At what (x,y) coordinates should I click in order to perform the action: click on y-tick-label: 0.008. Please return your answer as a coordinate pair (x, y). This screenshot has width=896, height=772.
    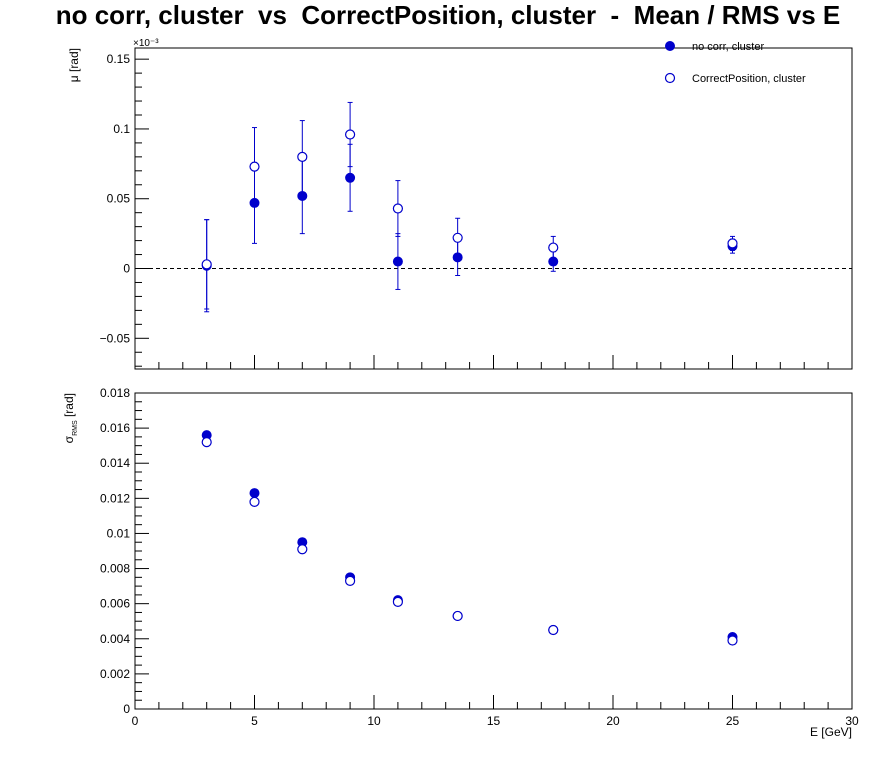
    Looking at the image, I should click on (115, 569).